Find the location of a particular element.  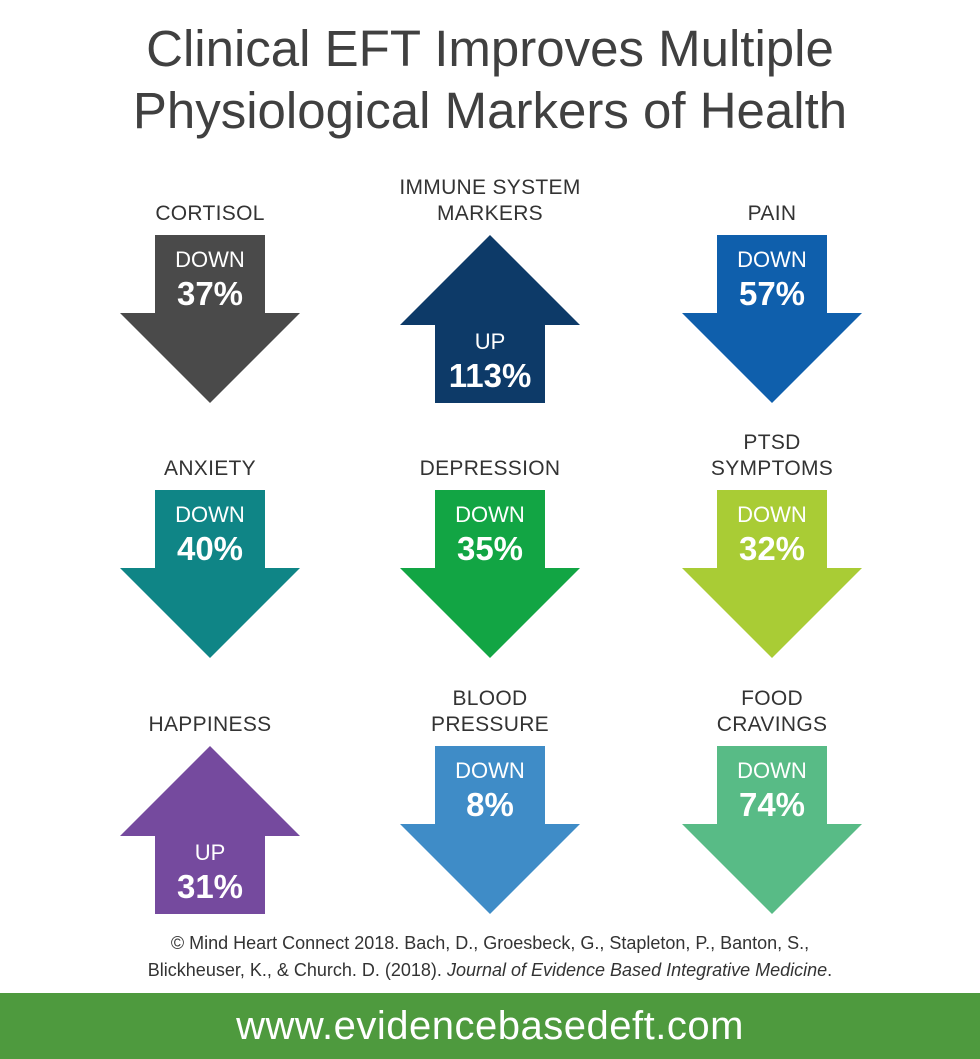

arrow-down-icon: DOWN 8% is located at coordinates (490, 830).